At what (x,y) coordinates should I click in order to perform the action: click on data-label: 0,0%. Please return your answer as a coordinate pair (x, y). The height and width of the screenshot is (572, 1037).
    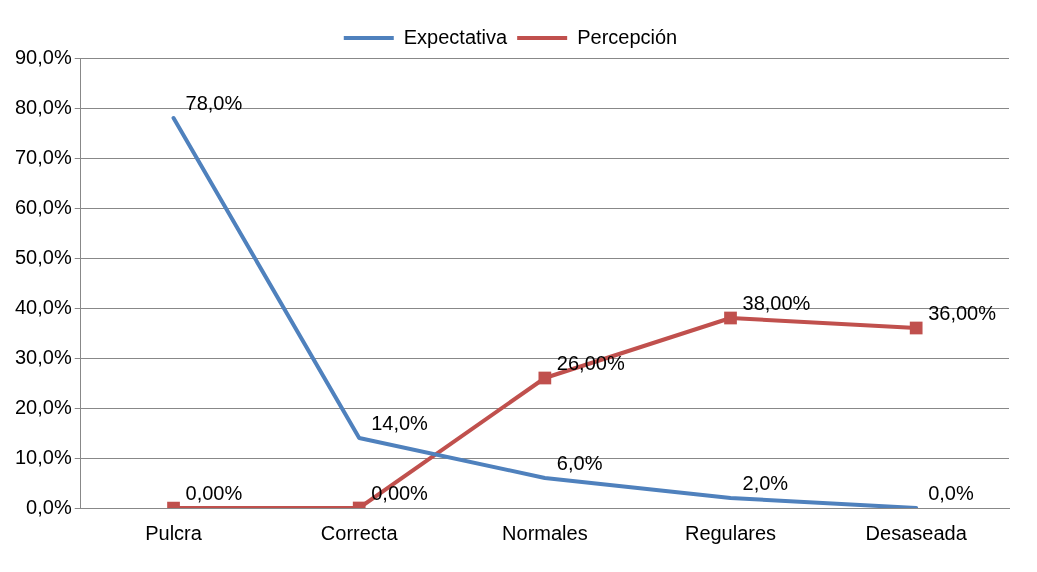
    Looking at the image, I should click on (951, 492).